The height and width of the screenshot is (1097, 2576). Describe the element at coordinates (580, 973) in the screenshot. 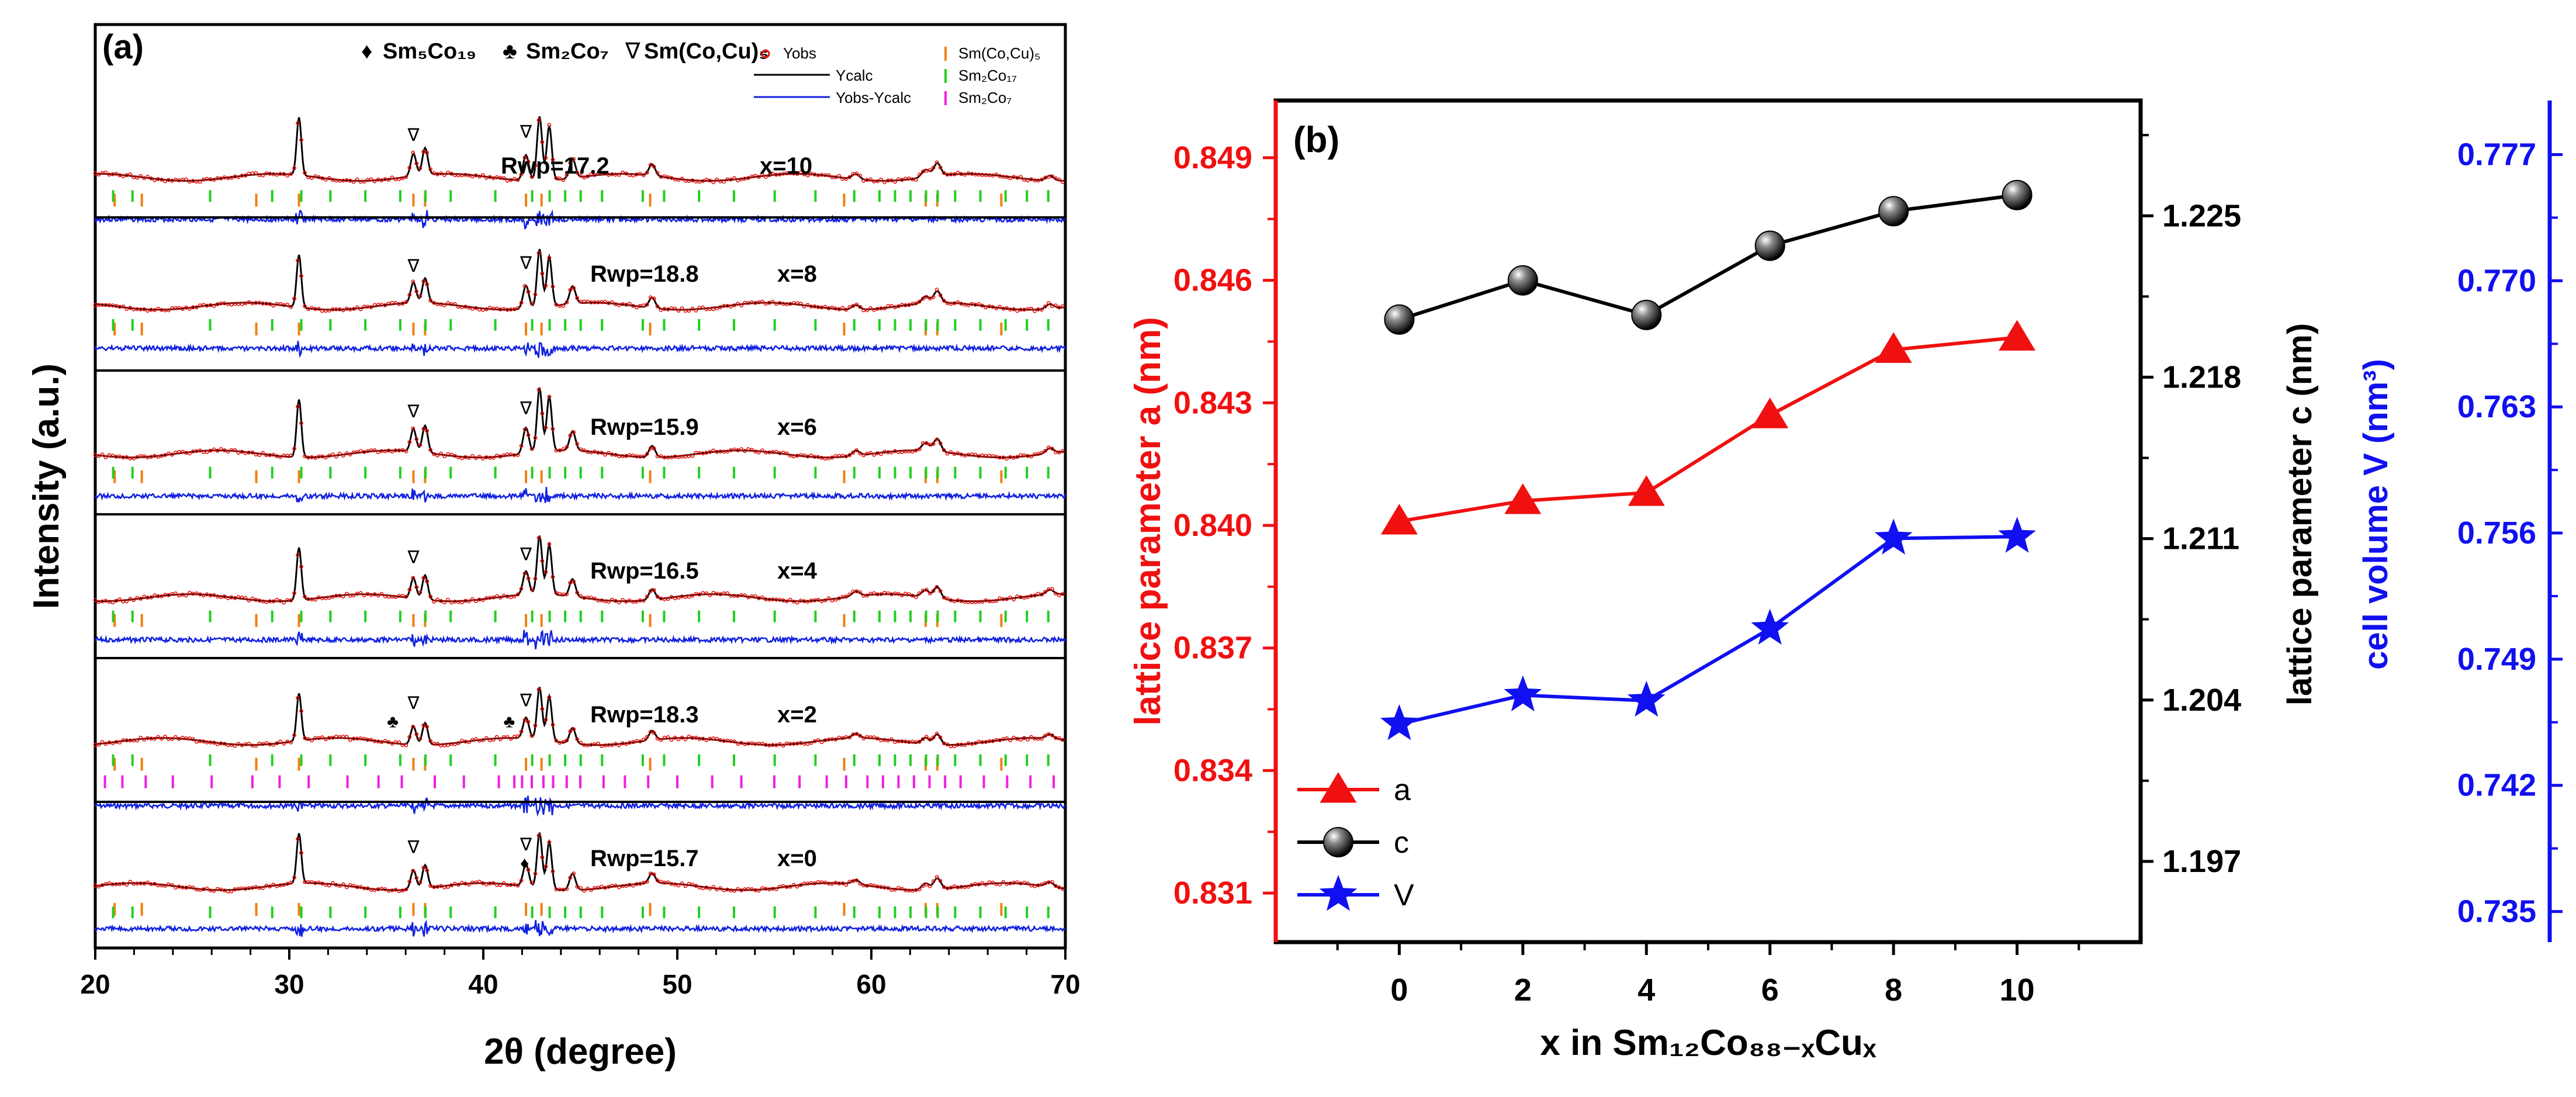

I see `panel-a-x-axis: 20 30 40 50 60 70` at that location.